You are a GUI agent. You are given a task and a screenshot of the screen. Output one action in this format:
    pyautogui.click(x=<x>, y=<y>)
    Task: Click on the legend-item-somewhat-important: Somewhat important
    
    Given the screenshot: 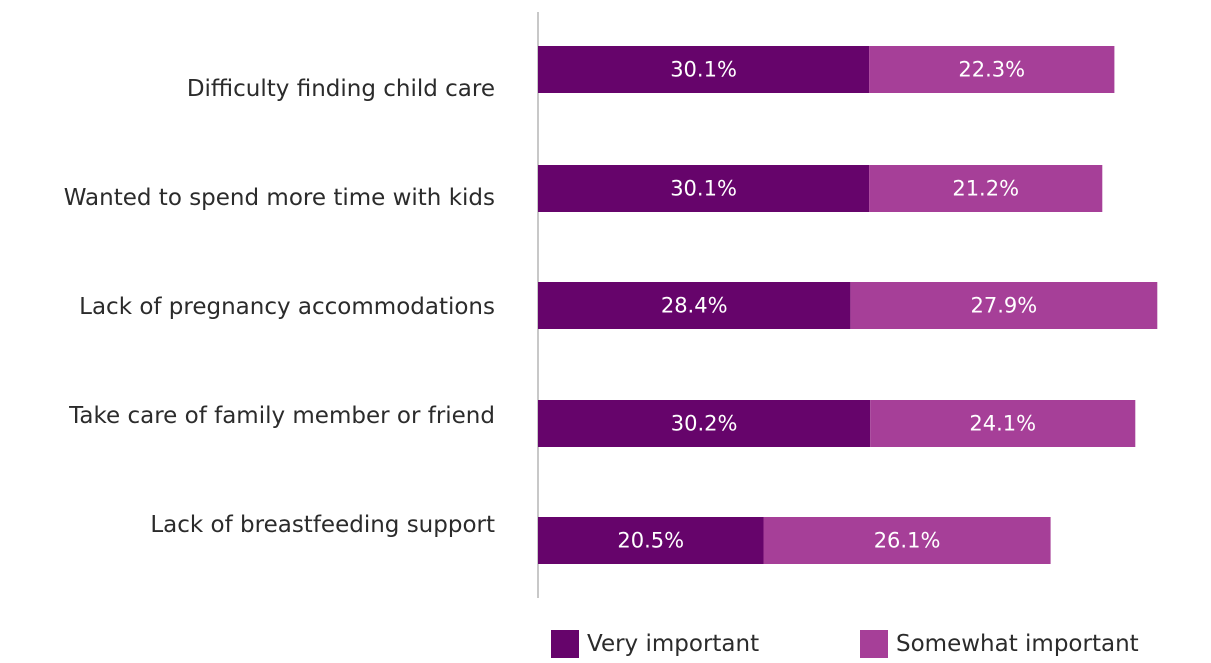 What is the action you would take?
    pyautogui.click(x=999, y=644)
    